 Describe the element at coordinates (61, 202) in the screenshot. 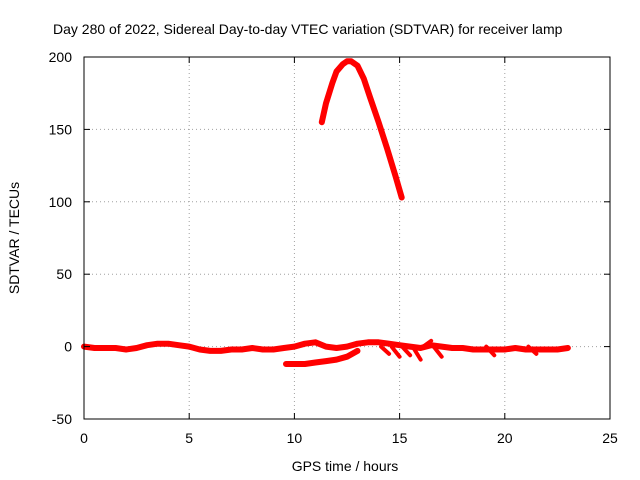

I see `y-tick-label: 100` at that location.